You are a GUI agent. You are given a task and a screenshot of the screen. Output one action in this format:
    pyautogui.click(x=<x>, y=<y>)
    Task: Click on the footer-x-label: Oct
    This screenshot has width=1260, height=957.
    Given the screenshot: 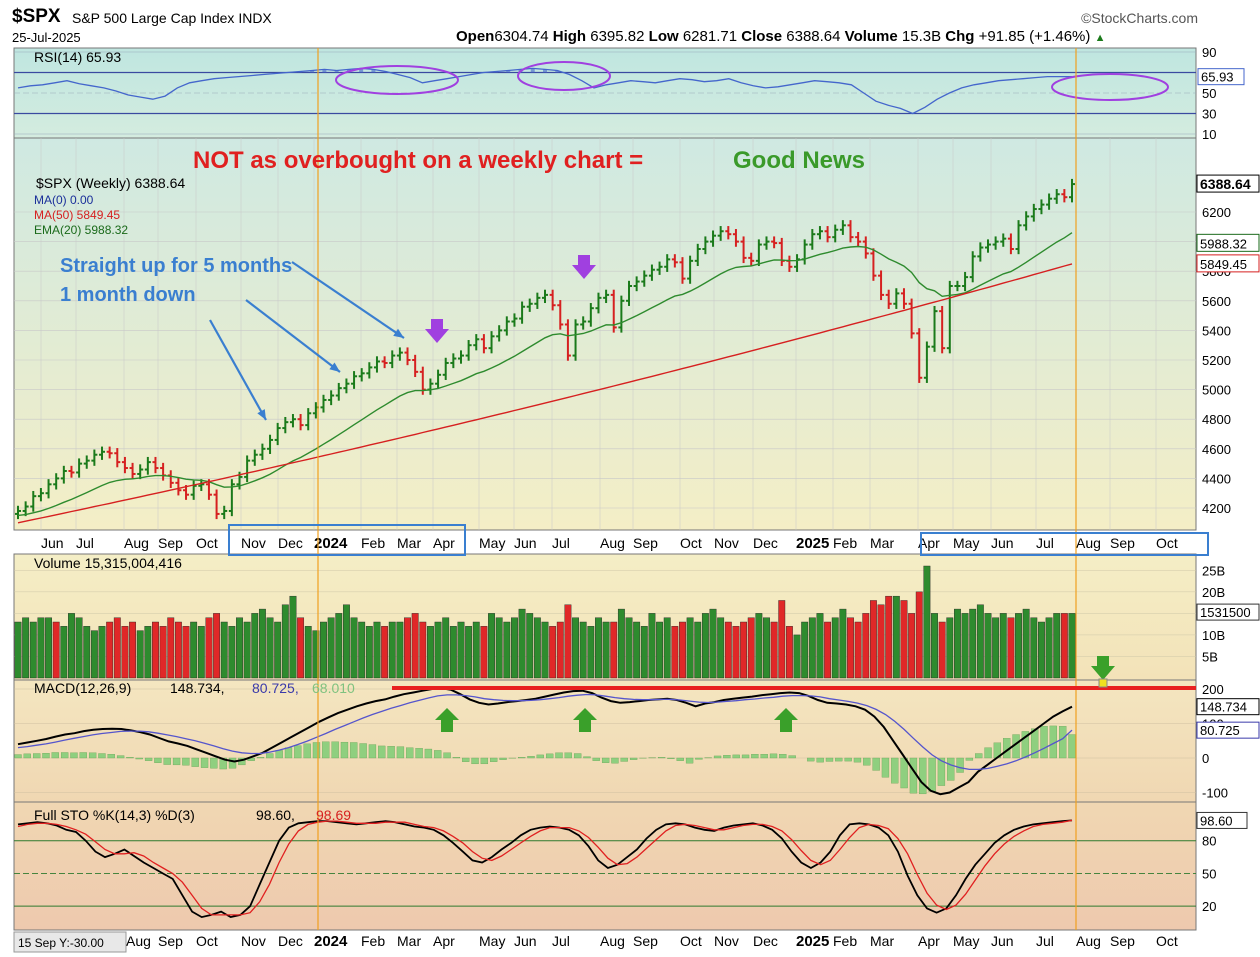 What is the action you would take?
    pyautogui.click(x=691, y=941)
    